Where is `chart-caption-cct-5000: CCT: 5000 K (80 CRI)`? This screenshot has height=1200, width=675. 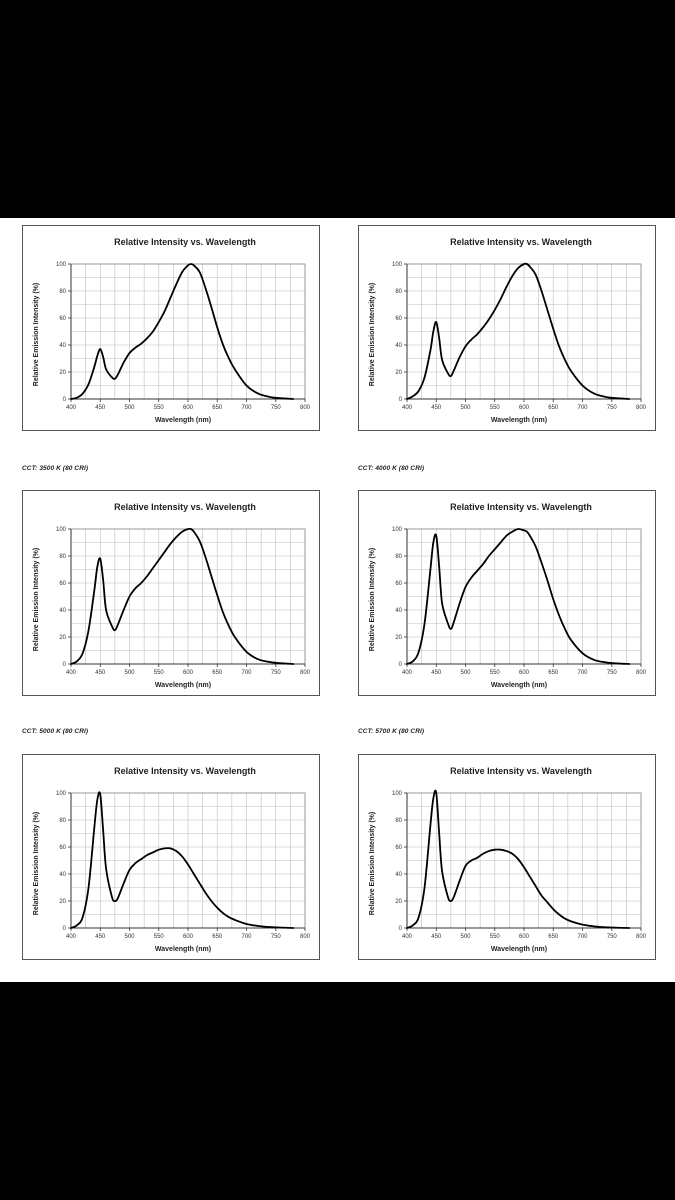
chart-caption-cct-5000: CCT: 5000 K (80 CRI) is located at coordinates (55, 731).